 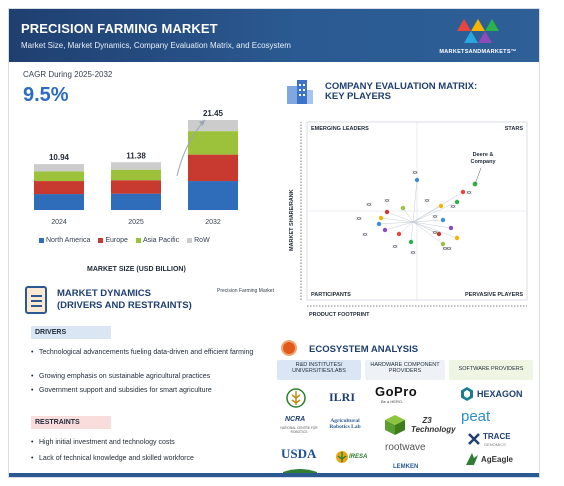 What do you see at coordinates (405, 447) in the screenshot?
I see `rootwave-logo: rootwave` at bounding box center [405, 447].